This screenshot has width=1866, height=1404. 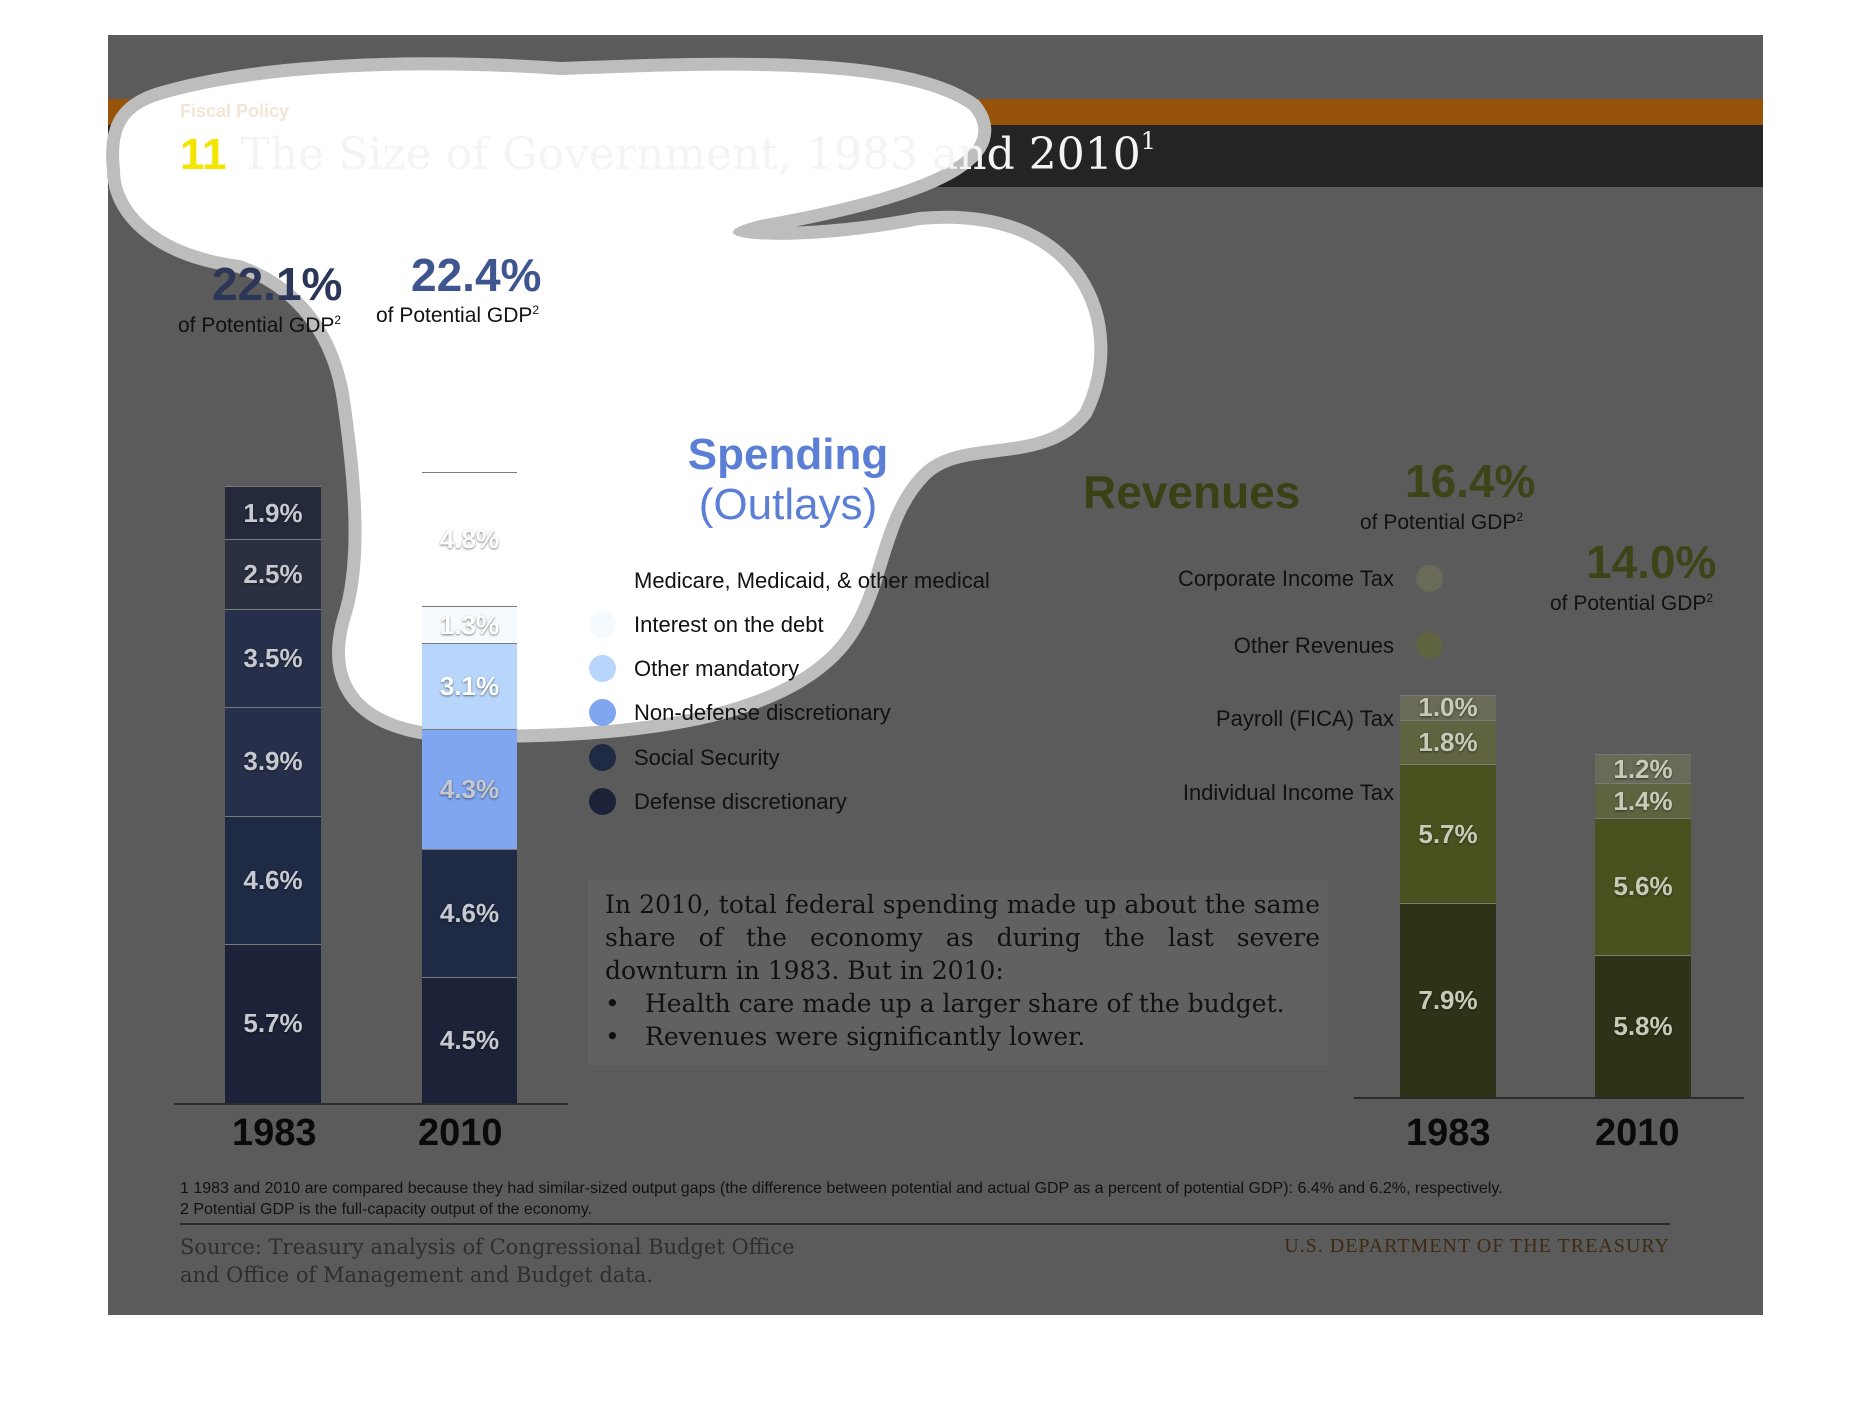 I want to click on bar-segment-2010-individual-income-tax: 5.8%, so click(x=1643, y=1025).